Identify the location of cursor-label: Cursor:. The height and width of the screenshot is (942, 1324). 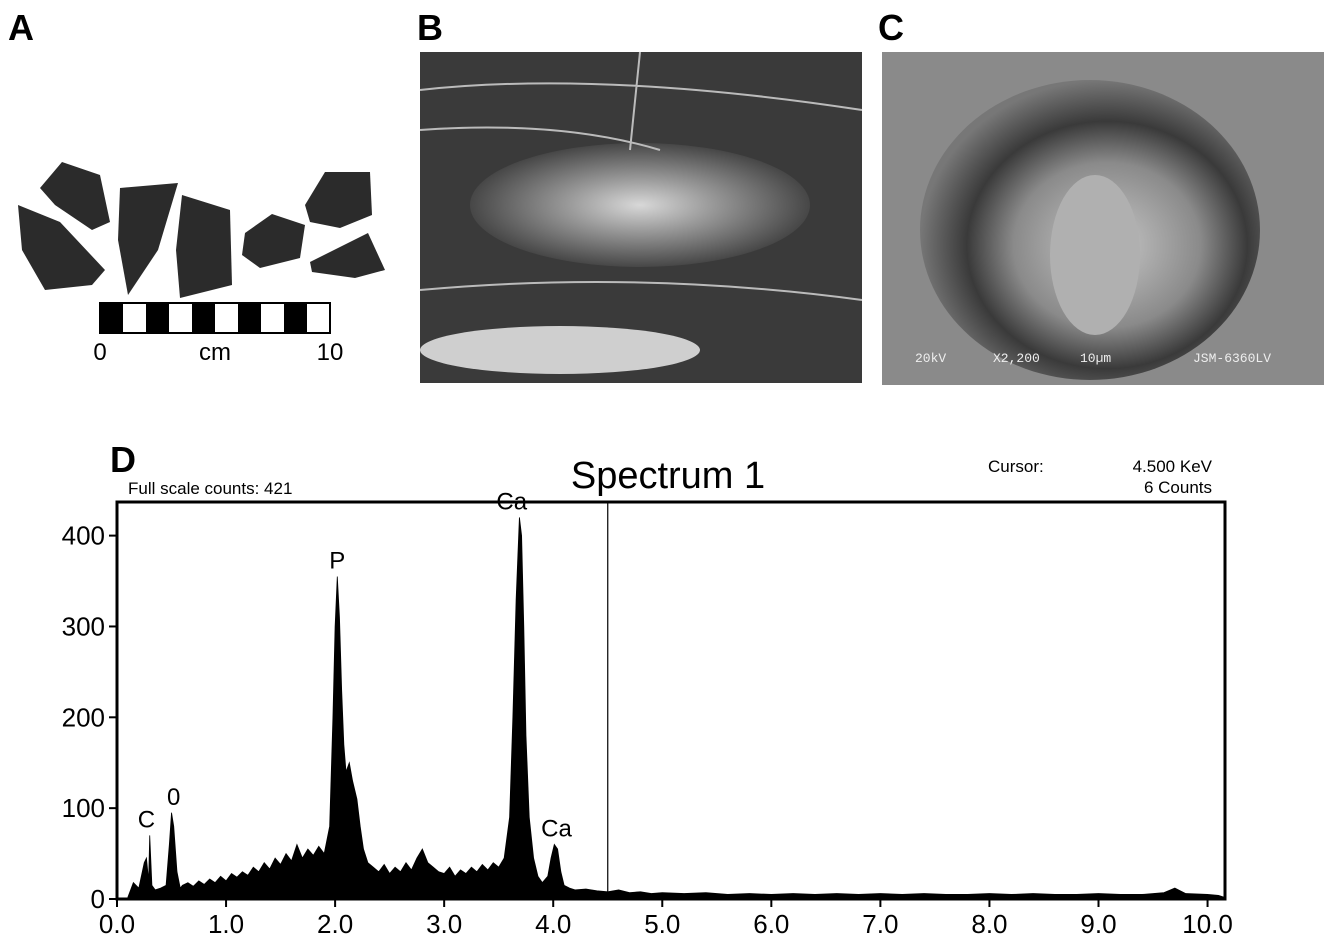
(1016, 466).